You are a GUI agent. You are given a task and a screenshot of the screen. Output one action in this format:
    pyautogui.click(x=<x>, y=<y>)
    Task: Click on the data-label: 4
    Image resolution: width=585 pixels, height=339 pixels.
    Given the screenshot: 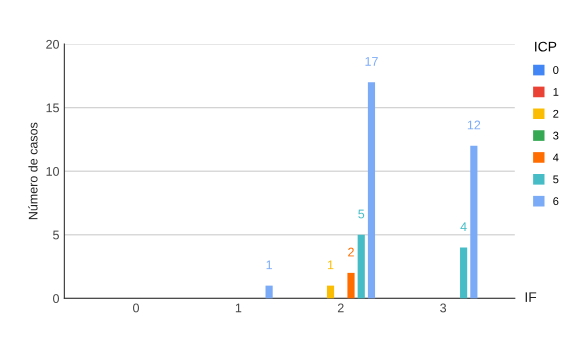 What is the action you would take?
    pyautogui.click(x=463, y=226)
    